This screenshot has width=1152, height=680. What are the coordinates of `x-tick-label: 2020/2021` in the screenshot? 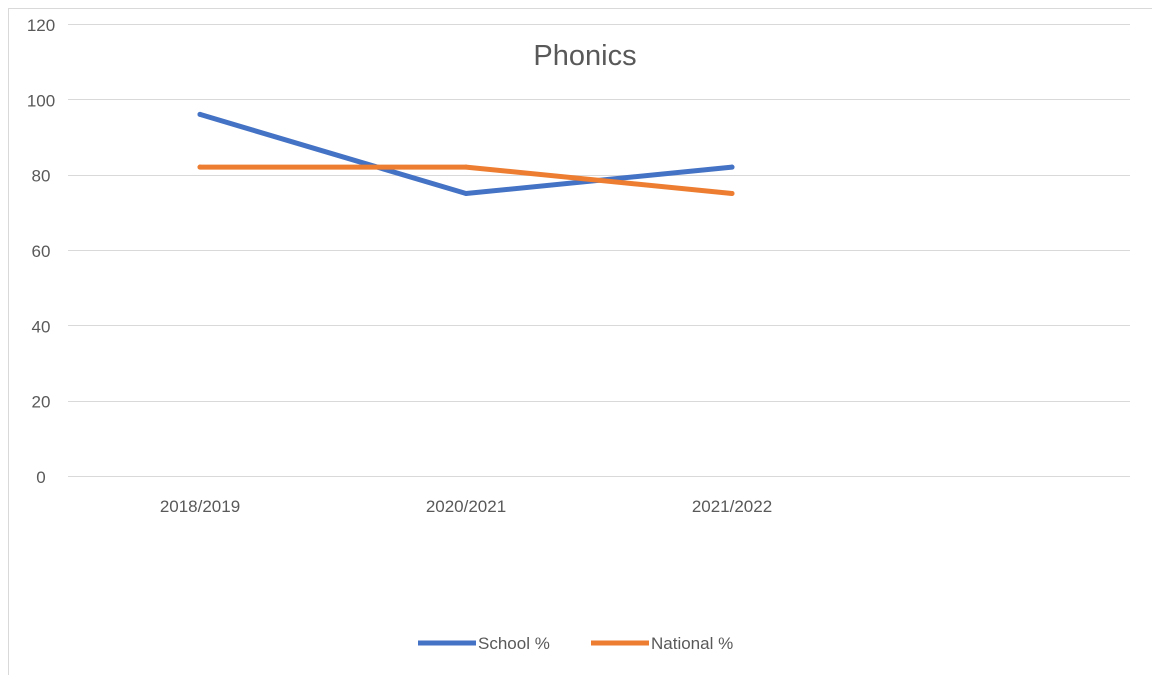 It's located at (466, 506).